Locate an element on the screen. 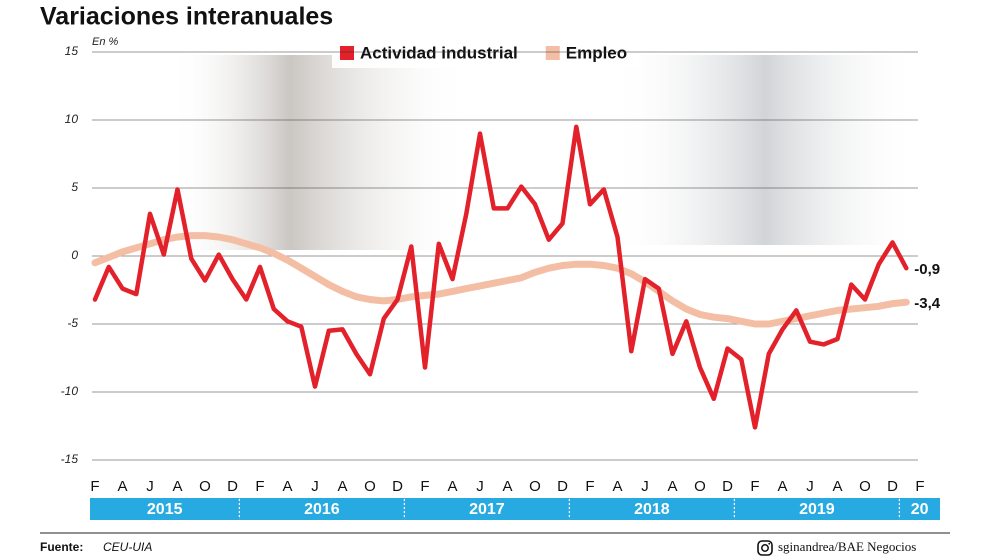  y-unit: En % is located at coordinates (105, 42).